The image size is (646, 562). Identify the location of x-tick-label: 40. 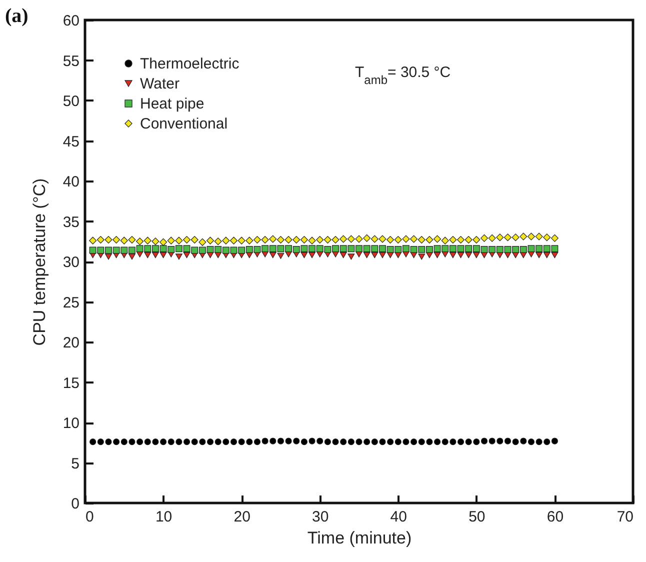
(398, 517).